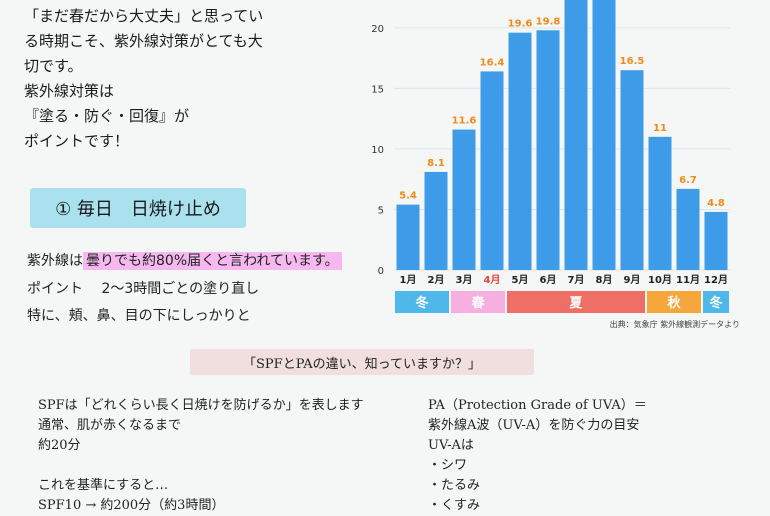 The height and width of the screenshot is (516, 770). I want to click on bar-value-label: 11, so click(660, 128).